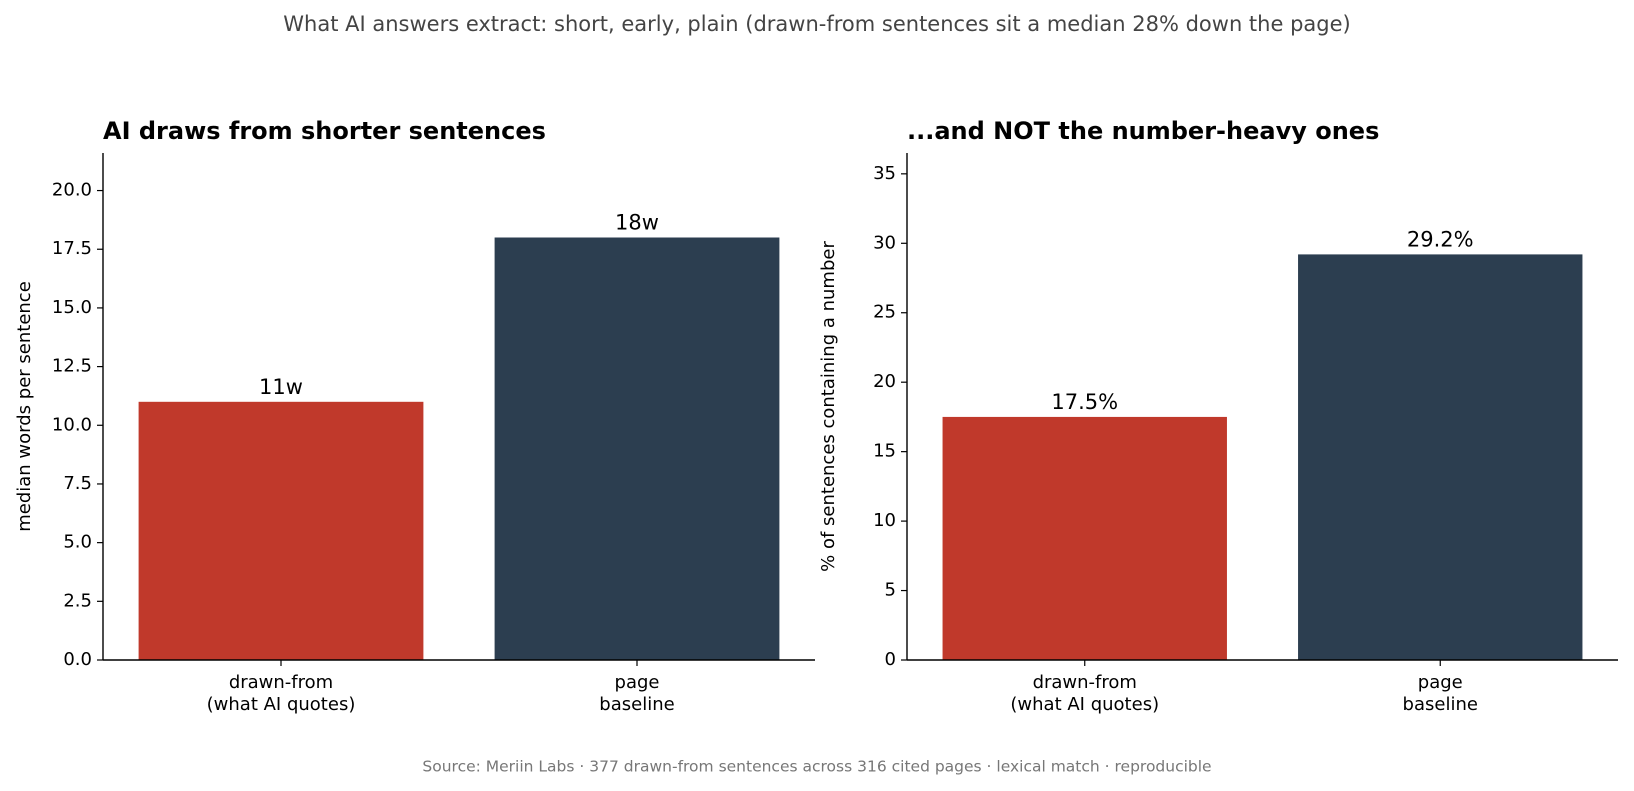 Image resolution: width=1634 pixels, height=791 pixels. I want to click on y-tick-label: 15.0, so click(72, 307).